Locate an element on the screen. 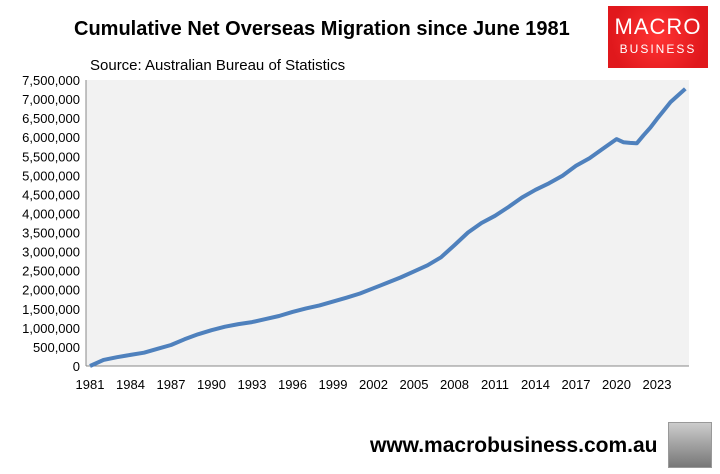  x-tick-label: 2005 is located at coordinates (414, 384).